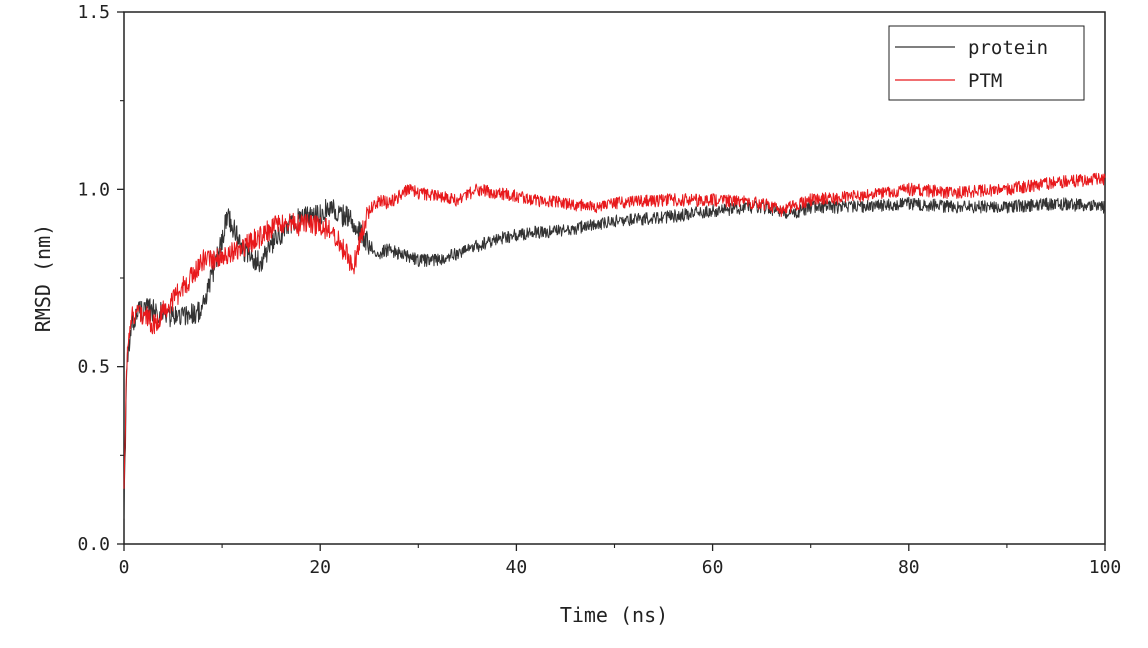 This screenshot has height=648, width=1148. Describe the element at coordinates (1105, 567) in the screenshot. I see `x-tick-label: 100` at that location.